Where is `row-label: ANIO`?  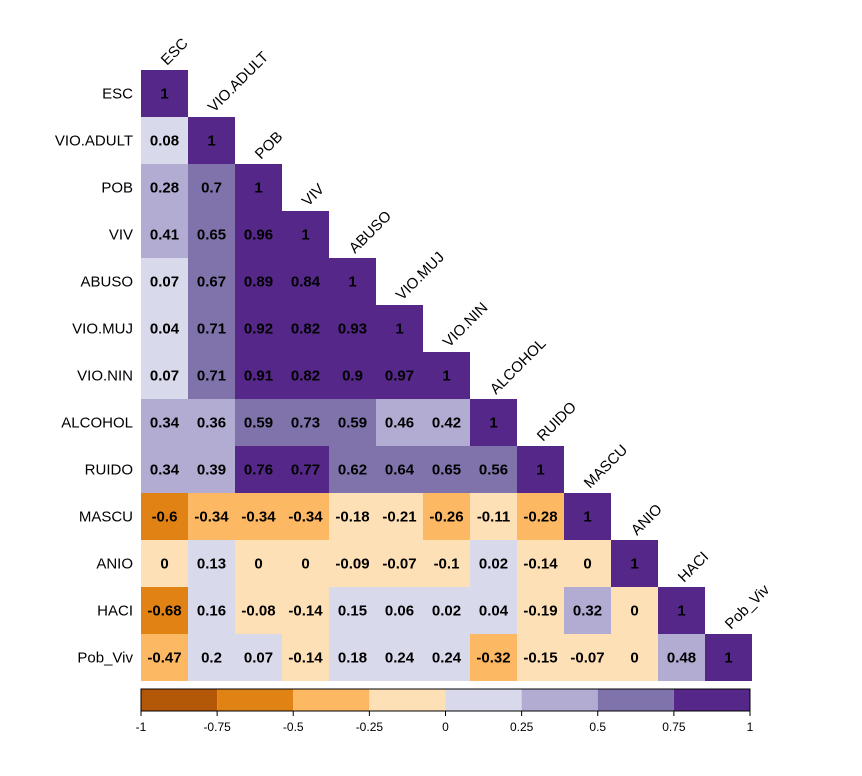 row-label: ANIO is located at coordinates (114, 564).